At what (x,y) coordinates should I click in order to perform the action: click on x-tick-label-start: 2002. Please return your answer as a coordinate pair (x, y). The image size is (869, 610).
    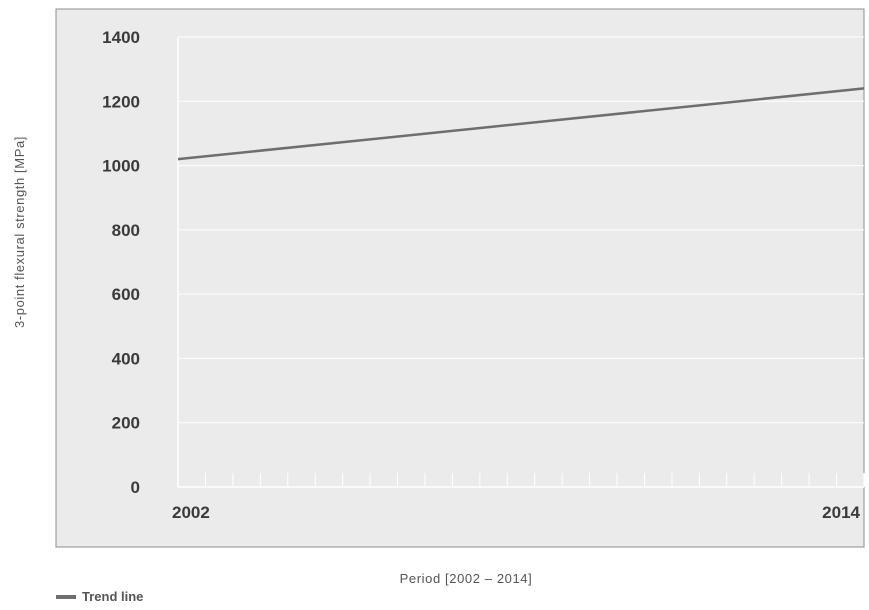
    Looking at the image, I should click on (191, 512).